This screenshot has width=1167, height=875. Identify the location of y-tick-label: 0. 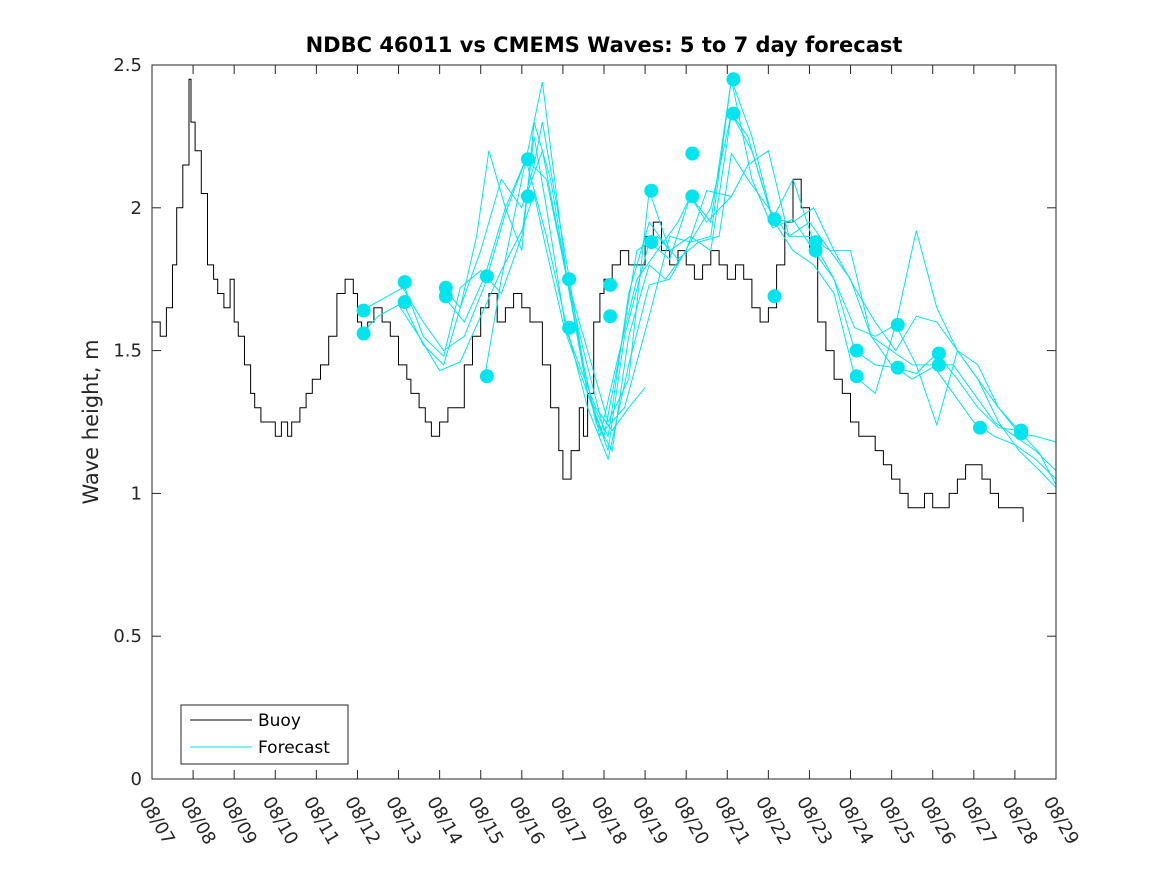
(136, 779).